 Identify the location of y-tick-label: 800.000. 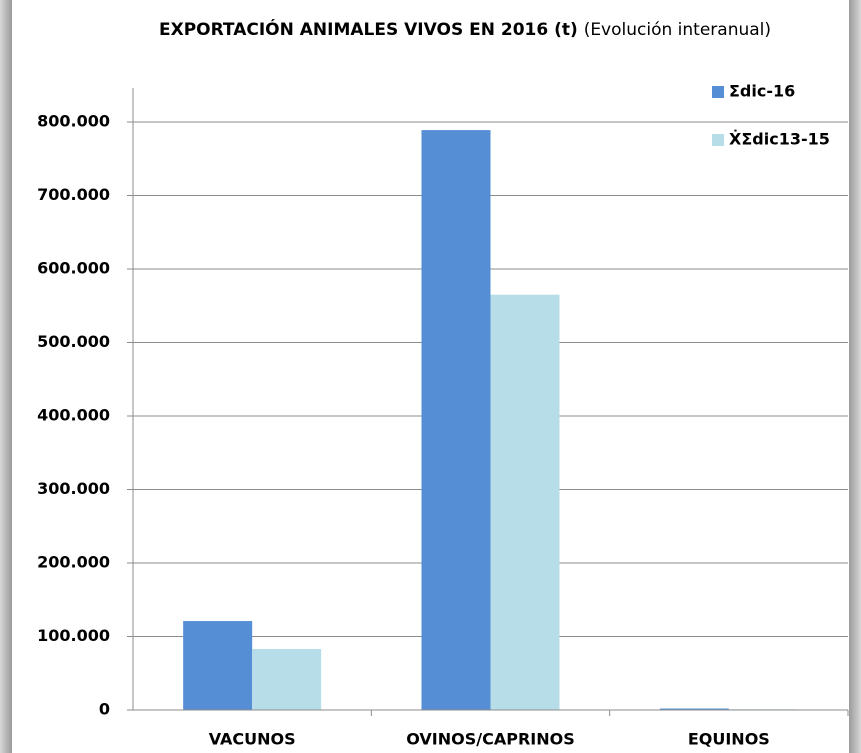
(73, 121).